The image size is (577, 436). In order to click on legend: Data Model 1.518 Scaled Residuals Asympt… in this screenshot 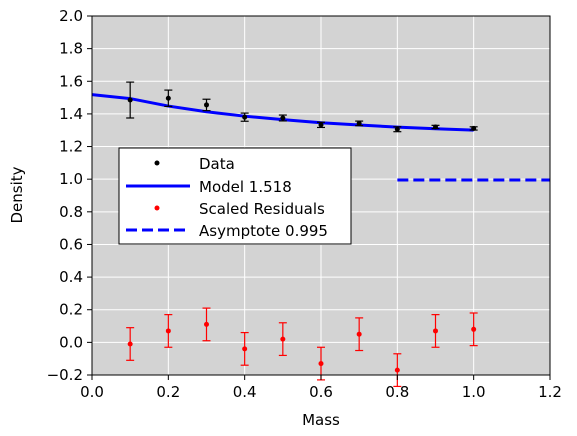, I will do `click(235, 196)`.